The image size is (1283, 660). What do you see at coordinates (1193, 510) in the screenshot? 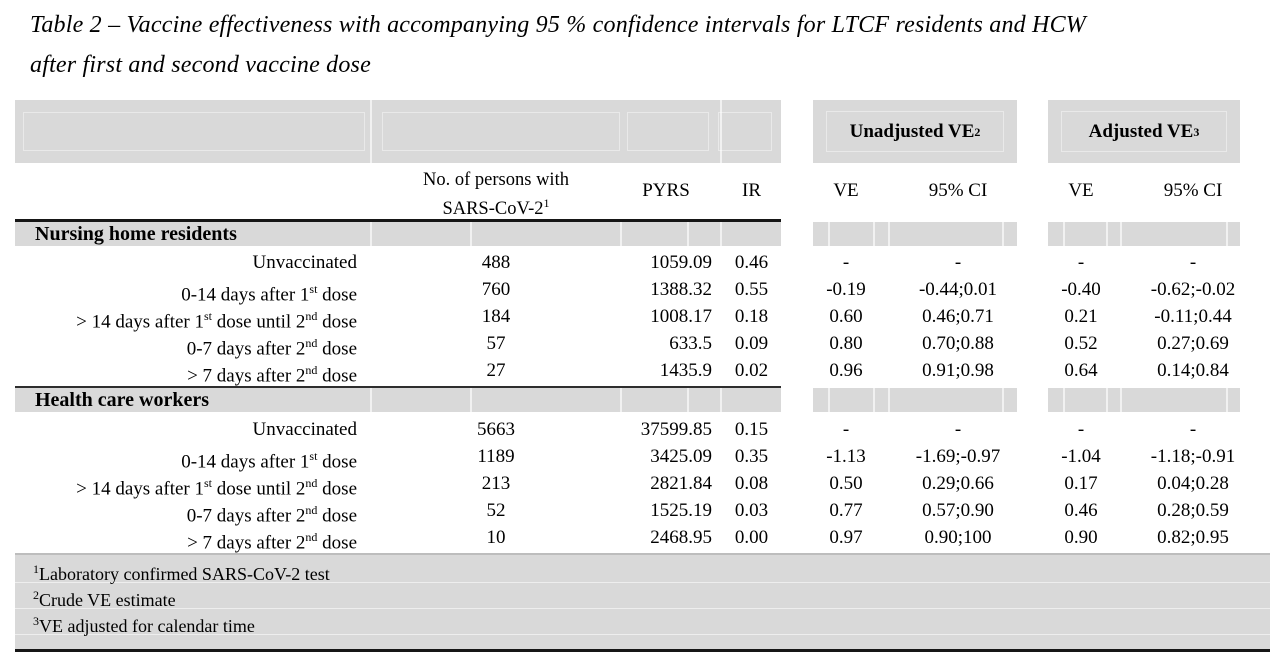
I see `cell-adjusted-ci: 0.28;0.59` at bounding box center [1193, 510].